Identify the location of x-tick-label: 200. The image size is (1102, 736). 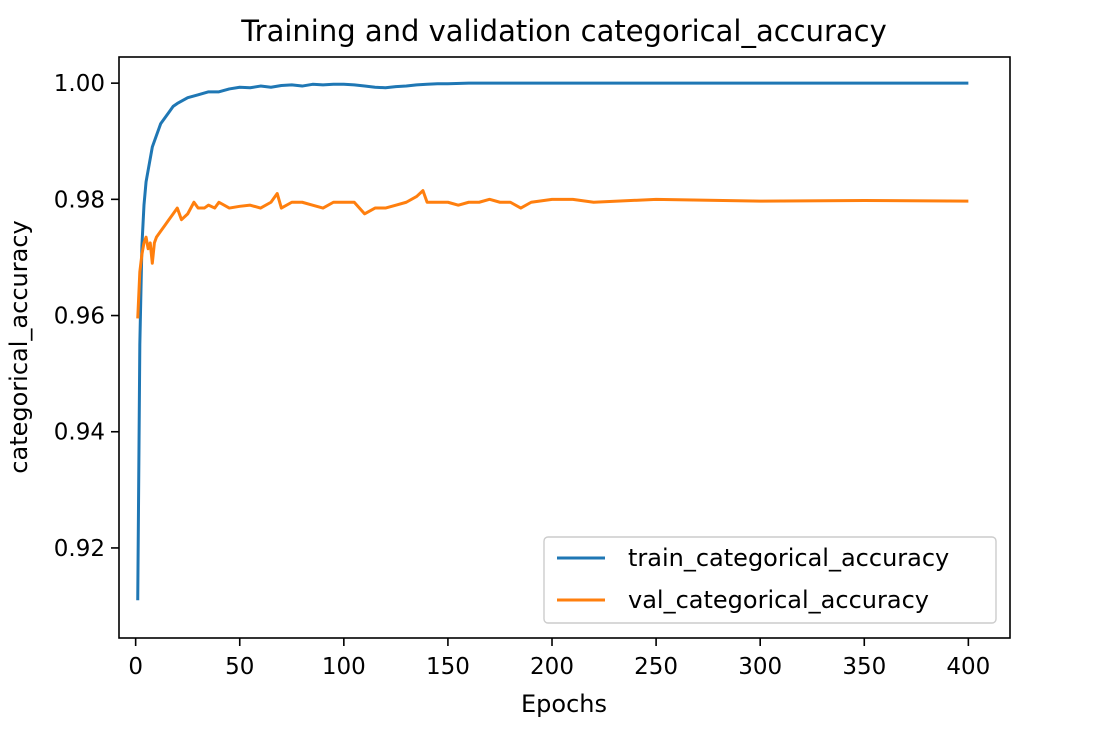
(552, 667).